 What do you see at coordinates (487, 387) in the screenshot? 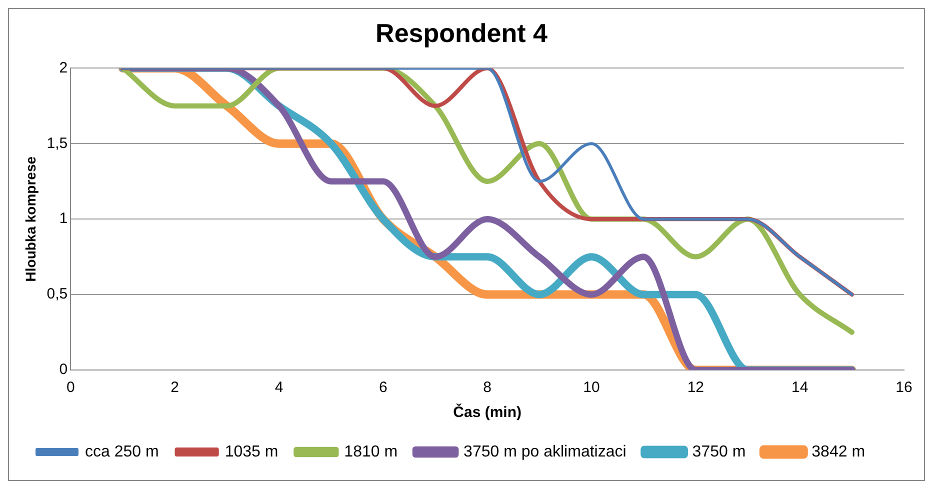
I see `x-tick-label: 8` at bounding box center [487, 387].